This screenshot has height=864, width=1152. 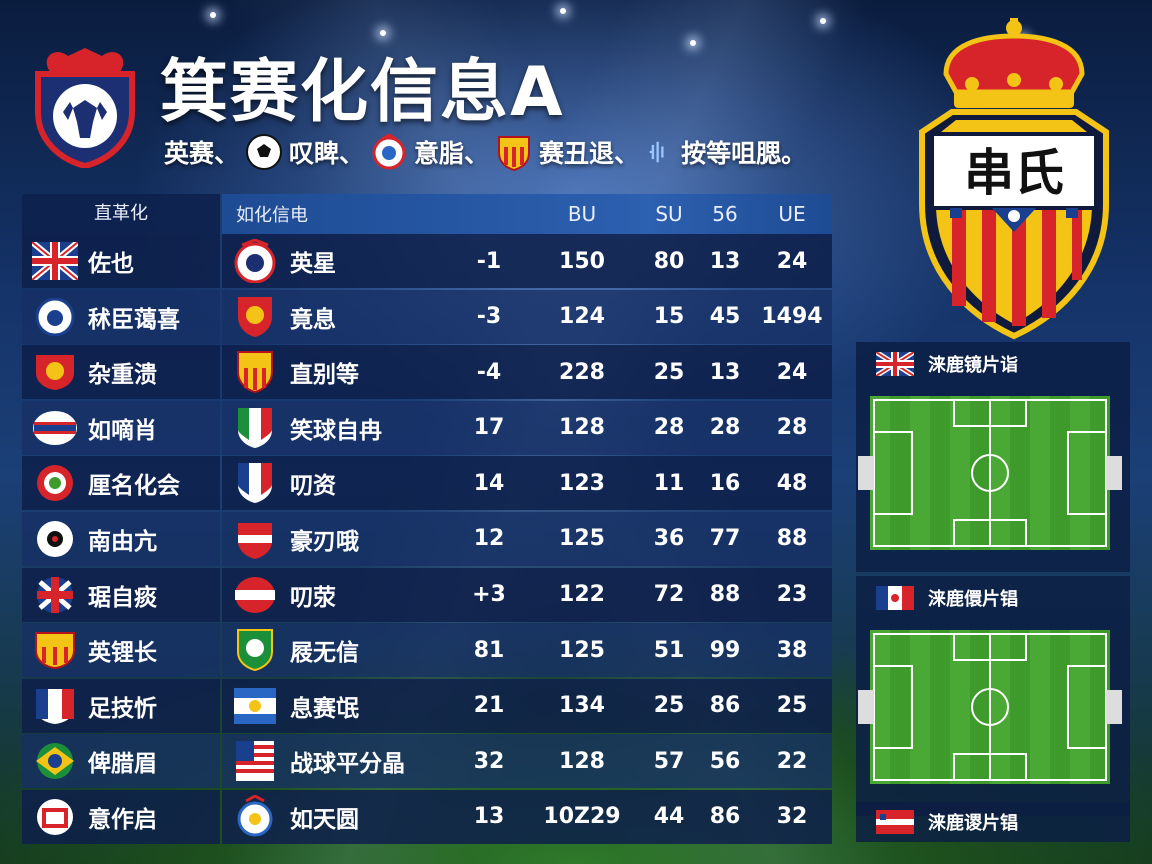 What do you see at coordinates (725, 650) in the screenshot?
I see `stat-col-4: 99` at bounding box center [725, 650].